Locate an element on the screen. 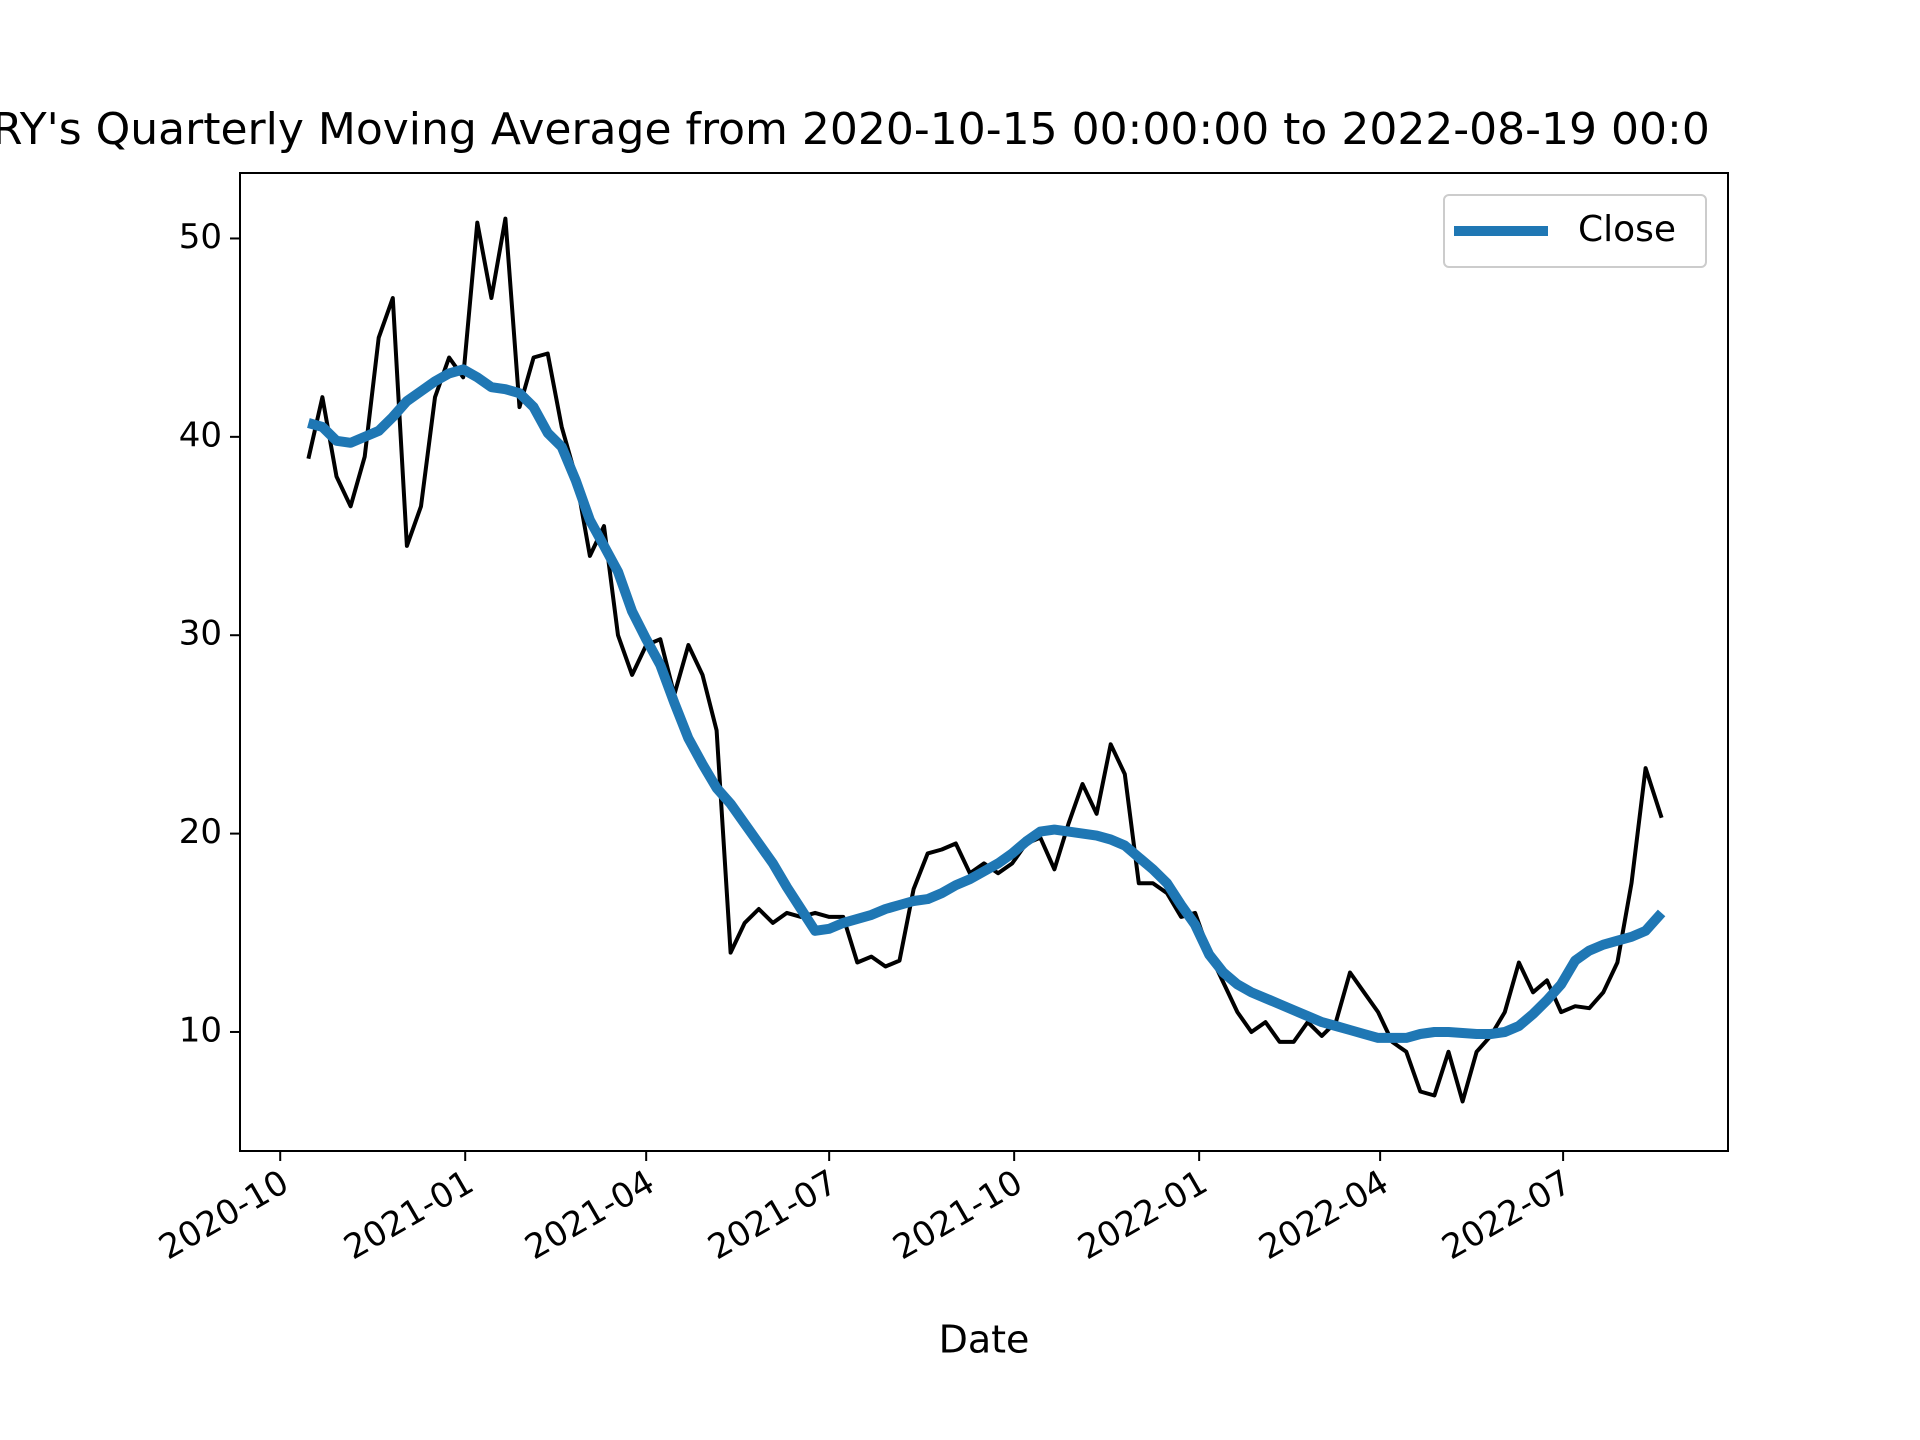 Image resolution: width=1920 pixels, height=1440 pixels. y-tick-label: 50 is located at coordinates (200, 237).